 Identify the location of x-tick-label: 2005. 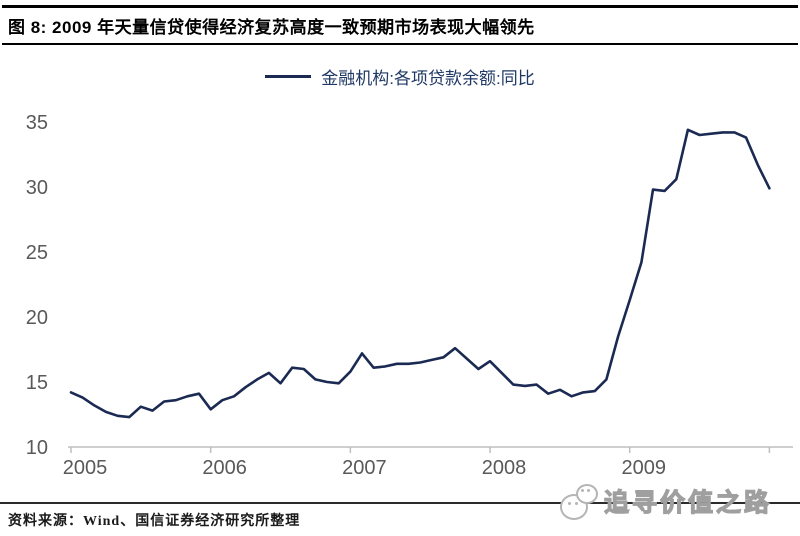
(85, 468).